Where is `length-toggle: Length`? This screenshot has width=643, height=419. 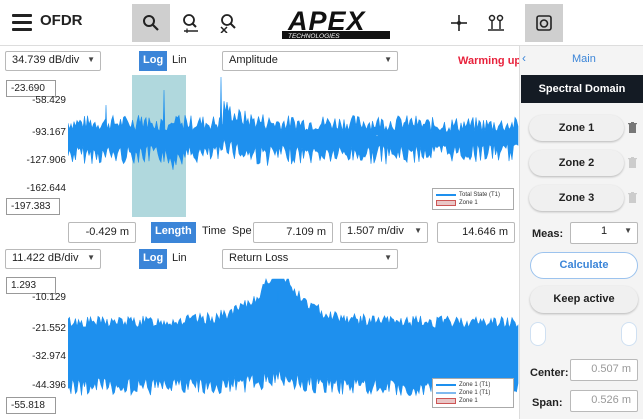 length-toggle: Length is located at coordinates (173, 232).